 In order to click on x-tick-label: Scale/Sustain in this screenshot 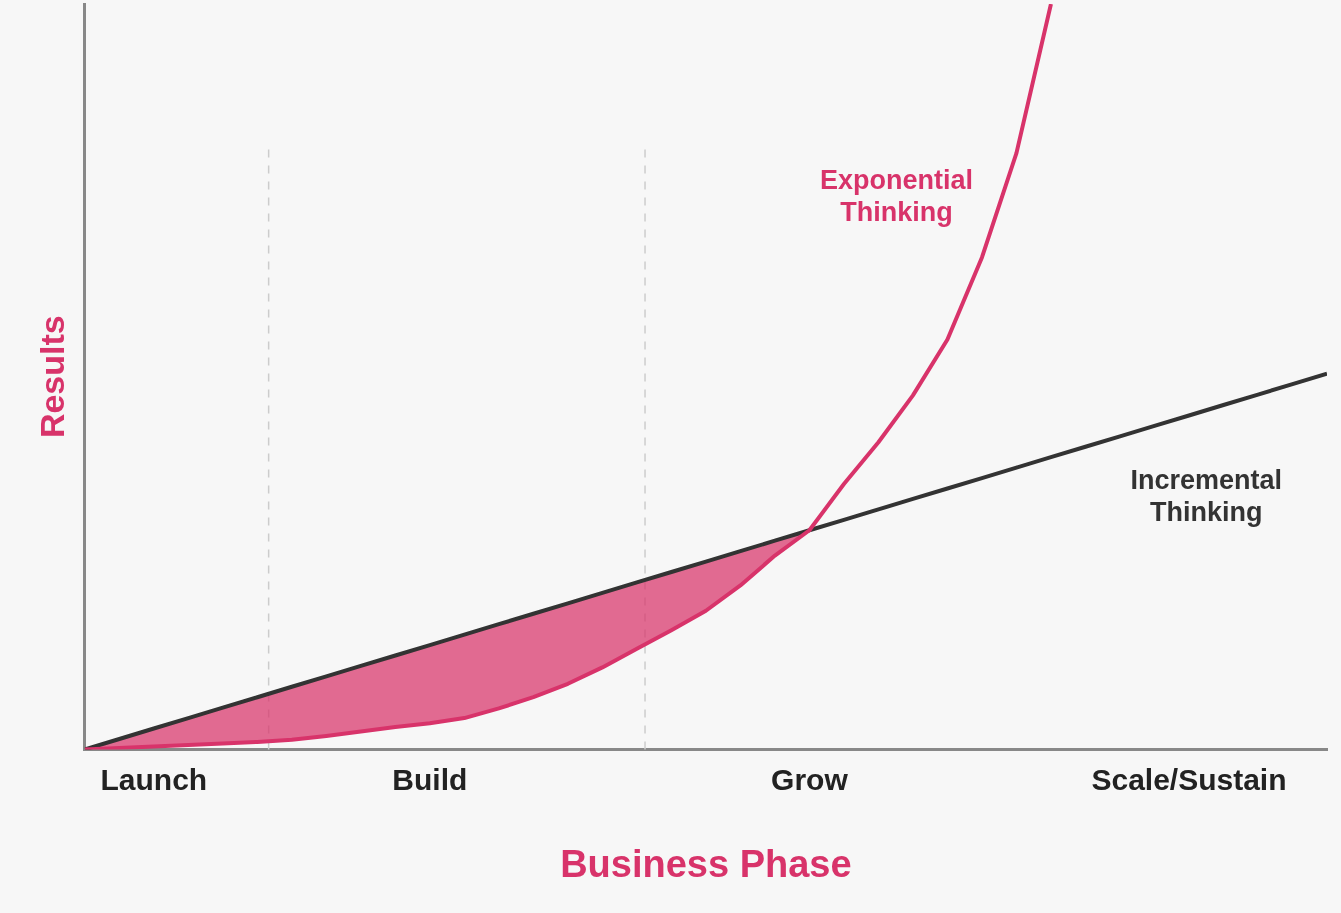, I will do `click(1189, 779)`.